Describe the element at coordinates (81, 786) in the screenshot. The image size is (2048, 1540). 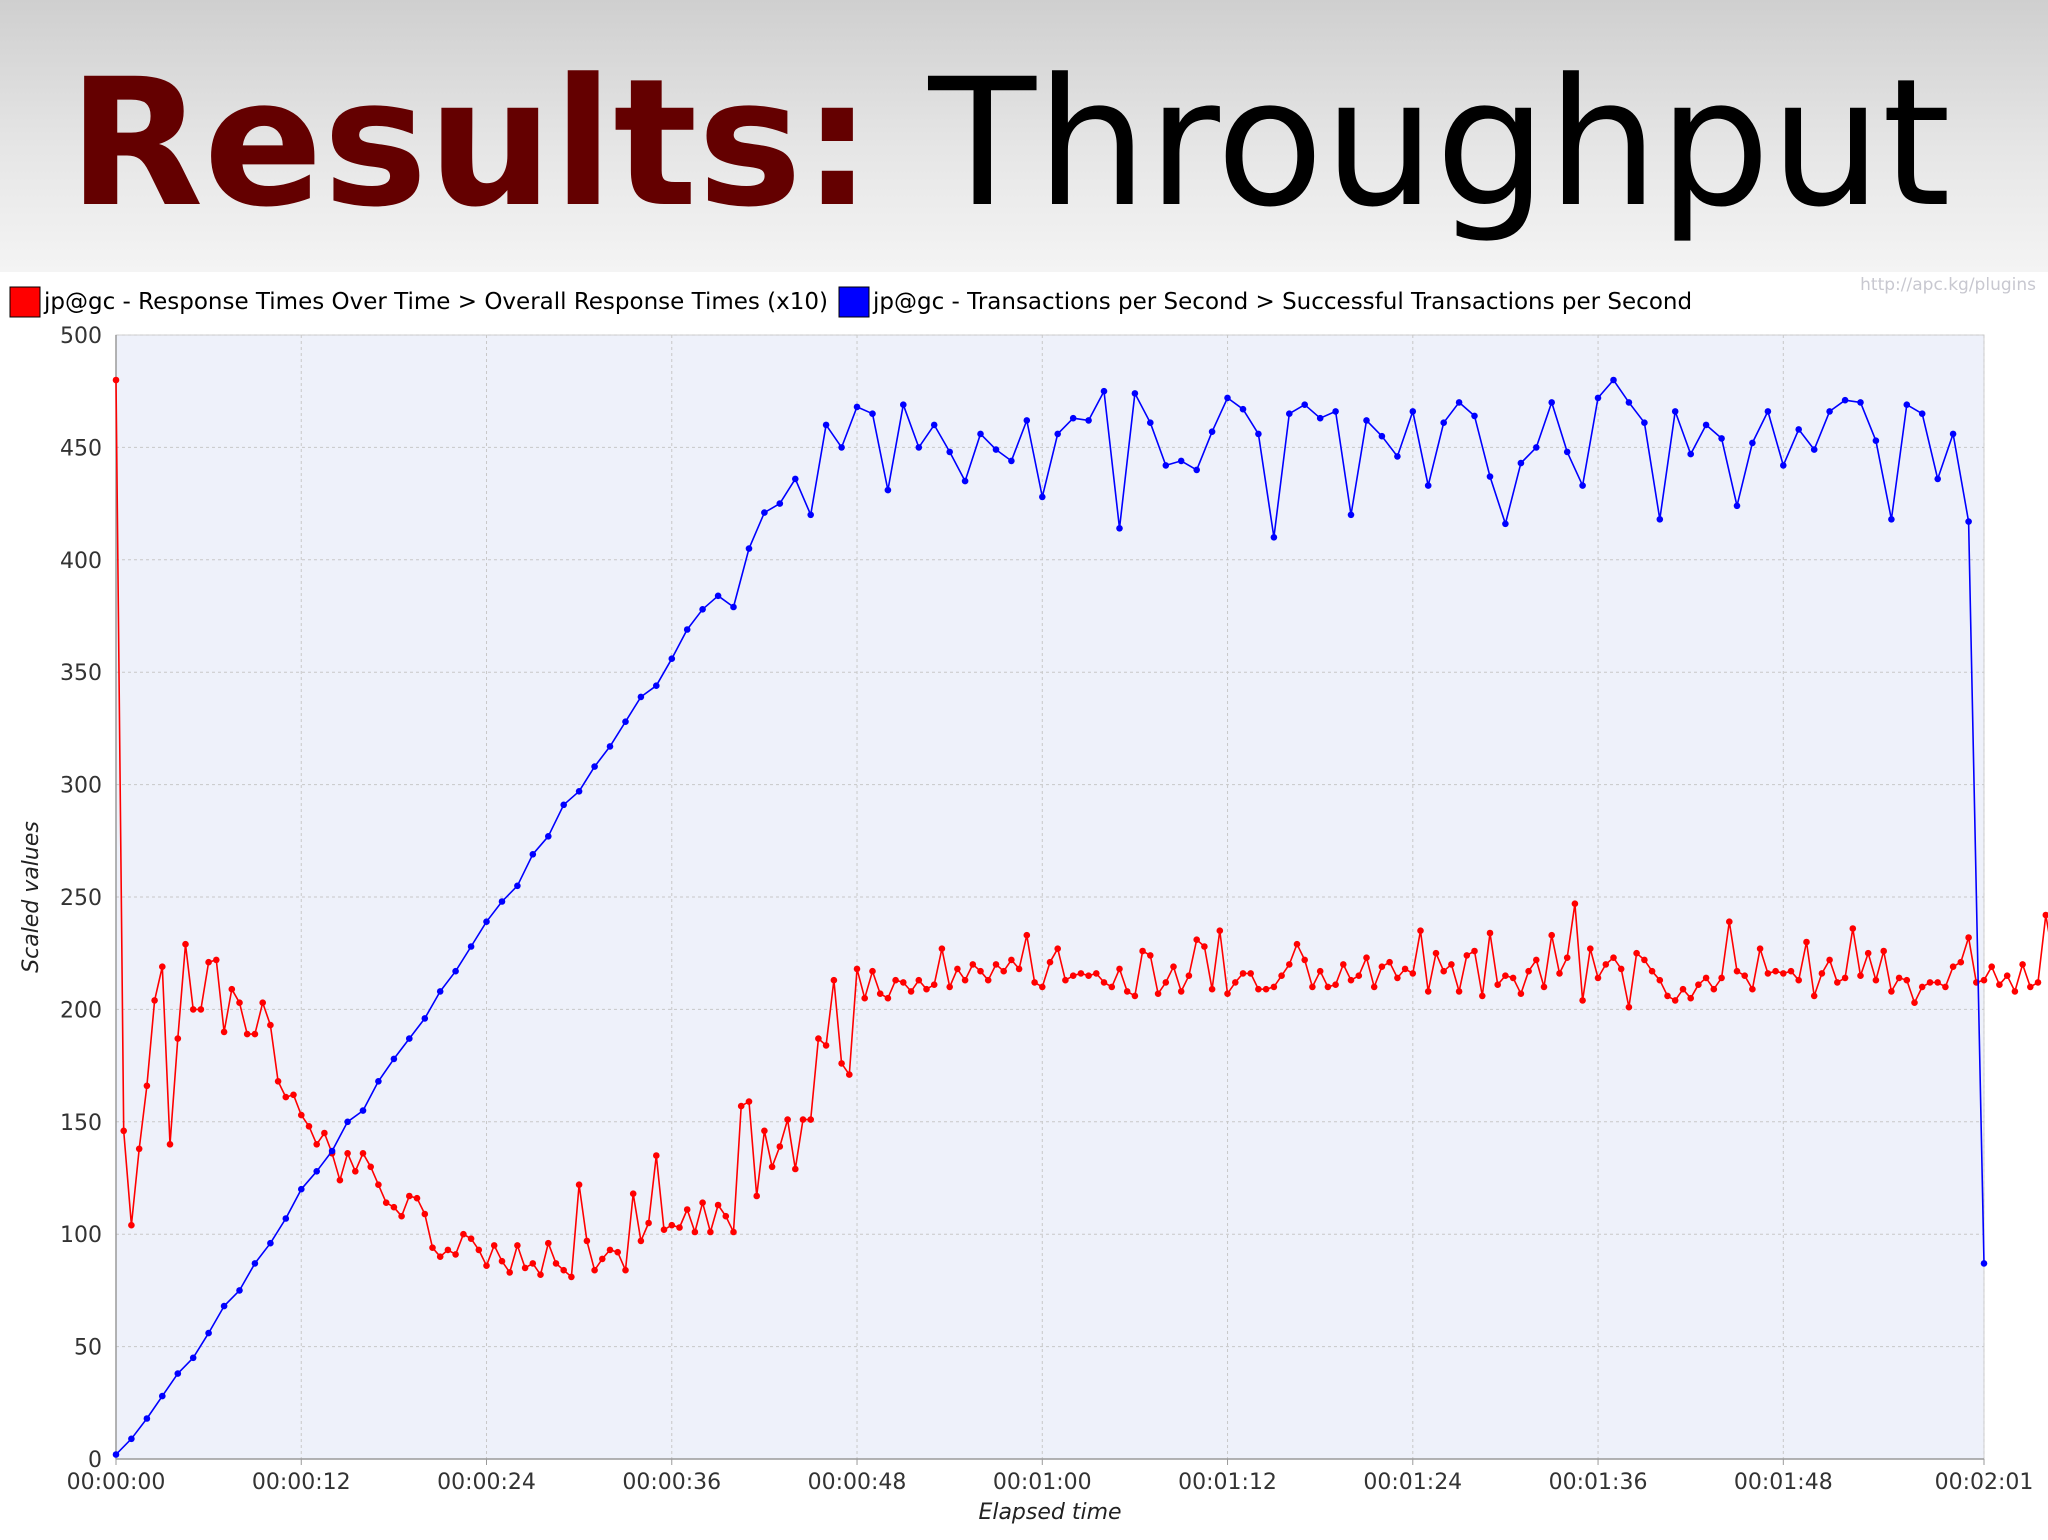
I see `y-tick-label: 300` at that location.